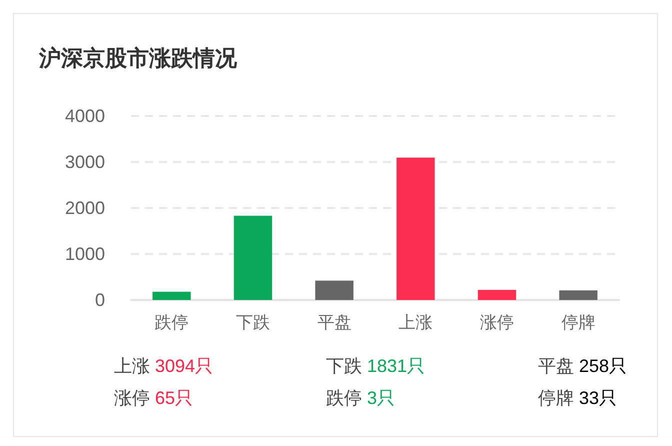 The width and height of the screenshot is (672, 446). I want to click on y-tick-label: 3000, so click(84, 162).